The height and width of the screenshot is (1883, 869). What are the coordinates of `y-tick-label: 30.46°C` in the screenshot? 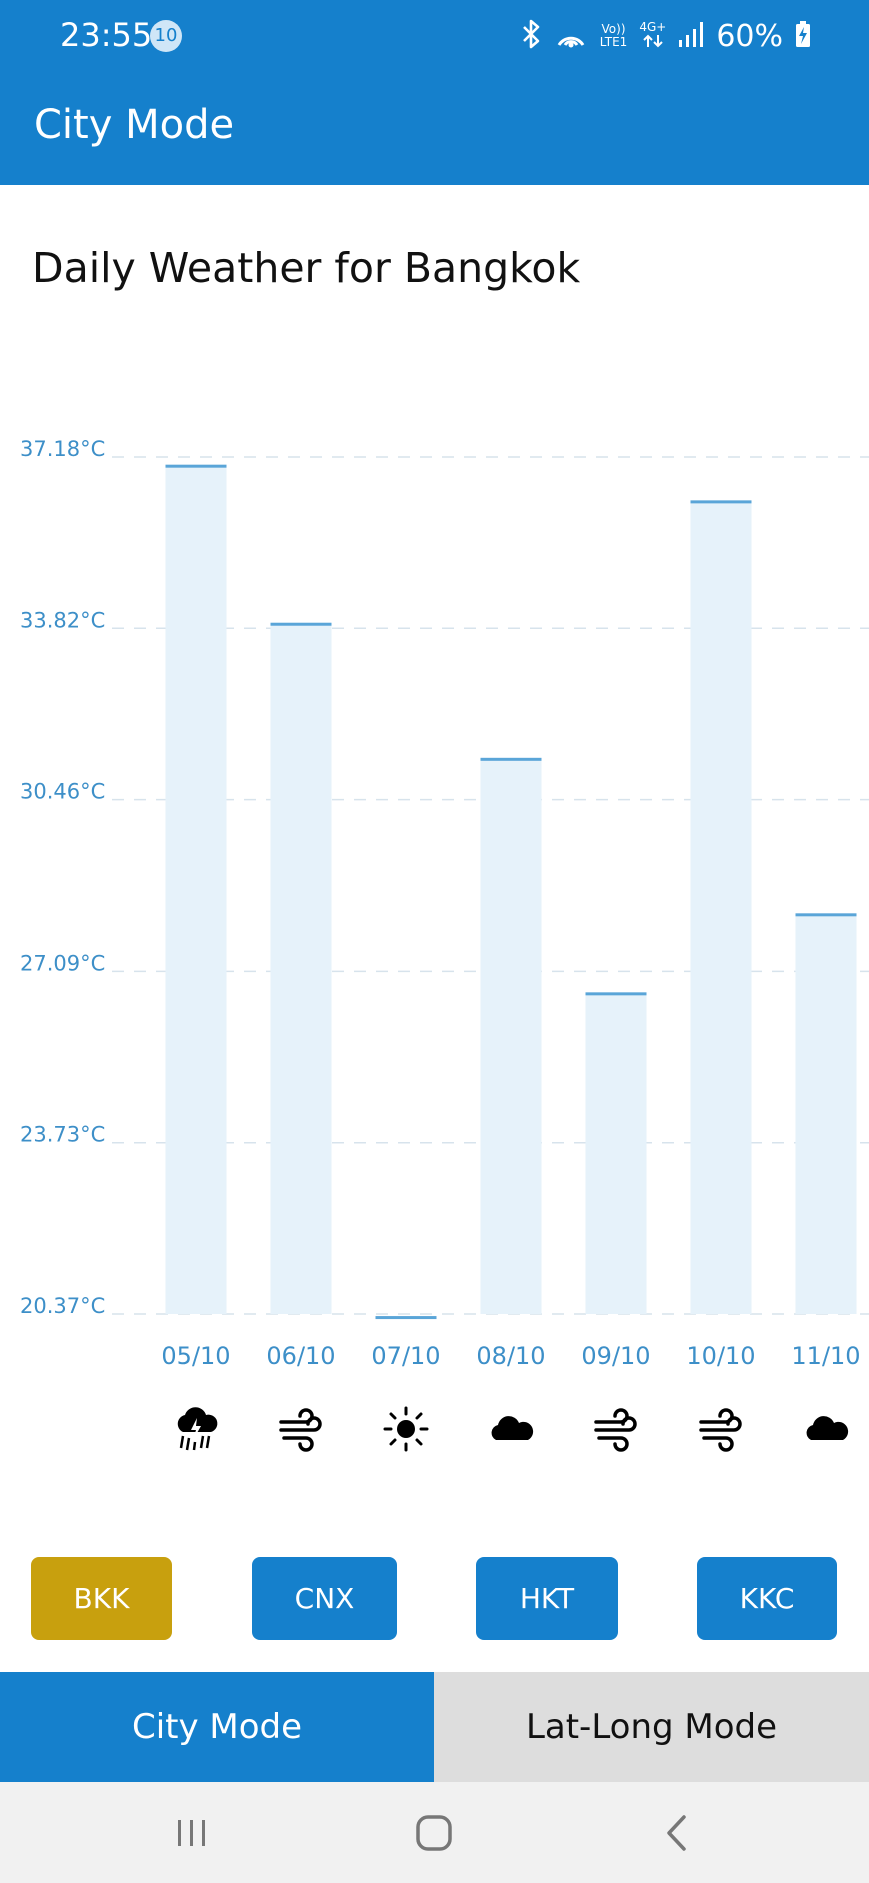 It's located at (62, 792).